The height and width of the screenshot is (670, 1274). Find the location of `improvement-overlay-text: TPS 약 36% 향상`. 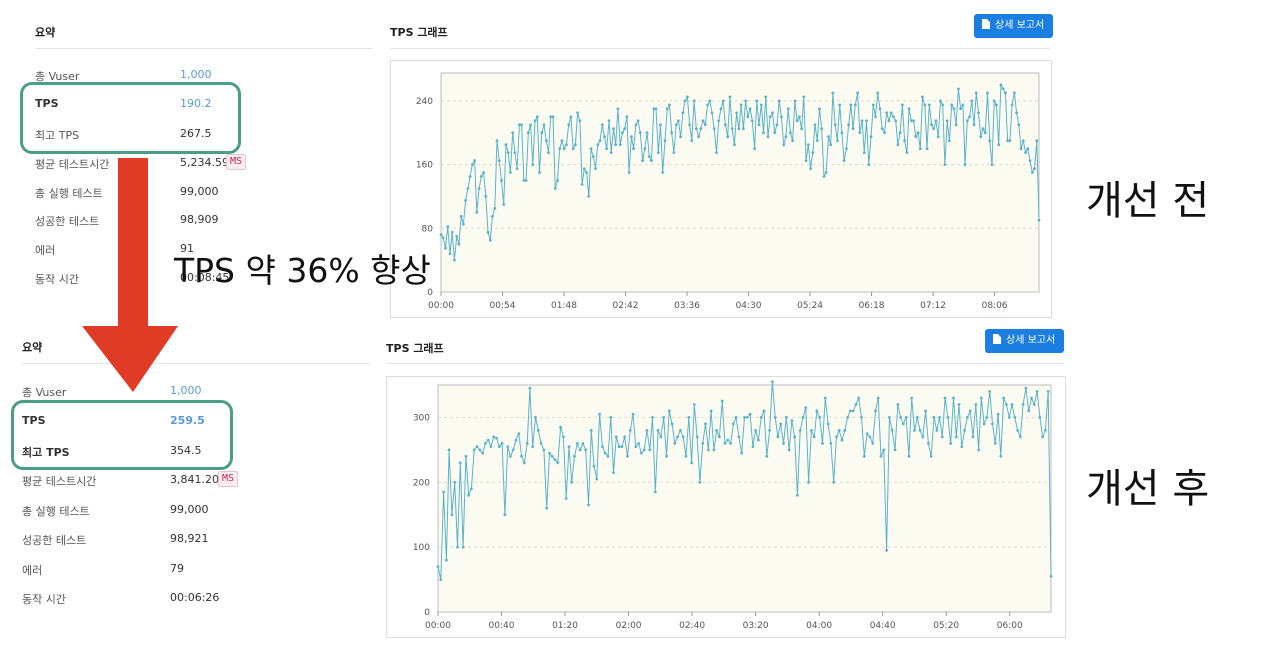

improvement-overlay-text: TPS 약 36% 향상 is located at coordinates (302, 270).